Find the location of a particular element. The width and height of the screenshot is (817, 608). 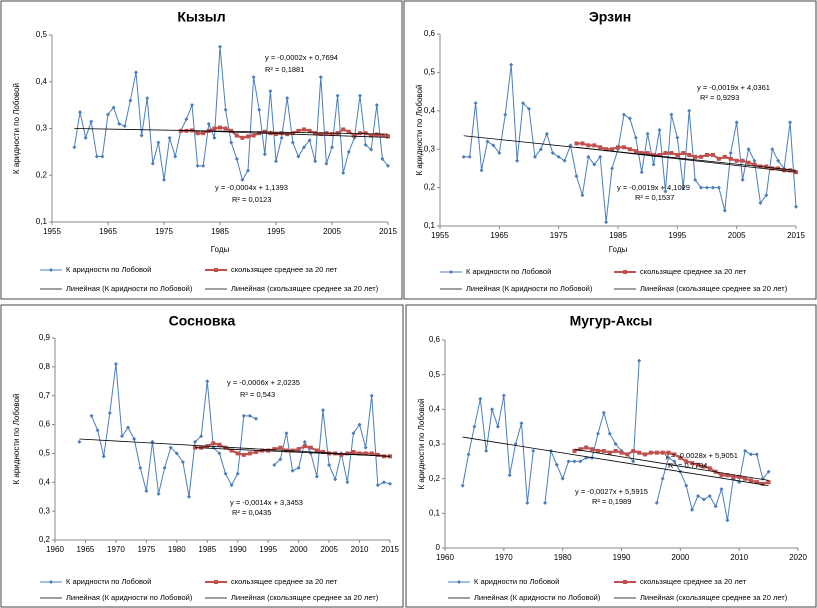

trend-equation: R² = 0,1537 is located at coordinates (654, 197).